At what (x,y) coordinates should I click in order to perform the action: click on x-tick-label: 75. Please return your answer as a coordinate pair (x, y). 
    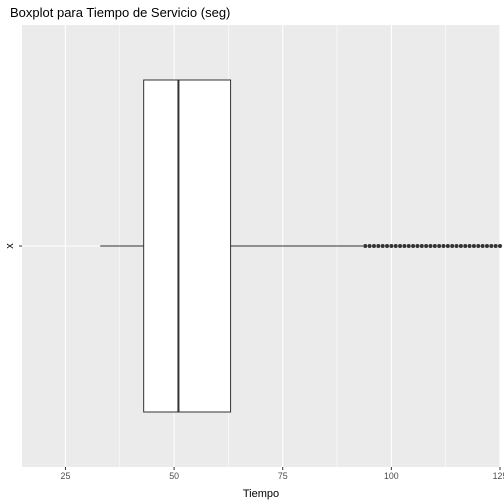
    Looking at the image, I should click on (283, 476).